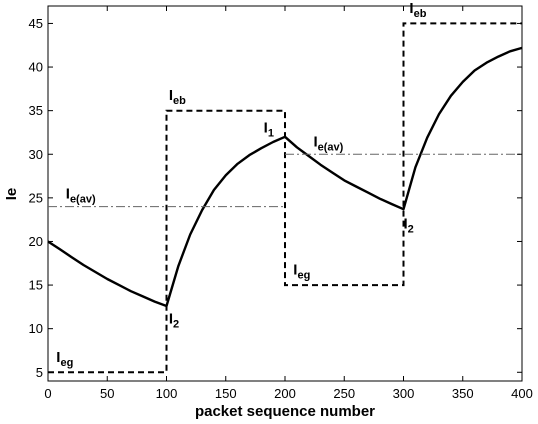 The height and width of the screenshot is (424, 538). Describe the element at coordinates (463, 393) in the screenshot. I see `x-tick-label: 350` at that location.